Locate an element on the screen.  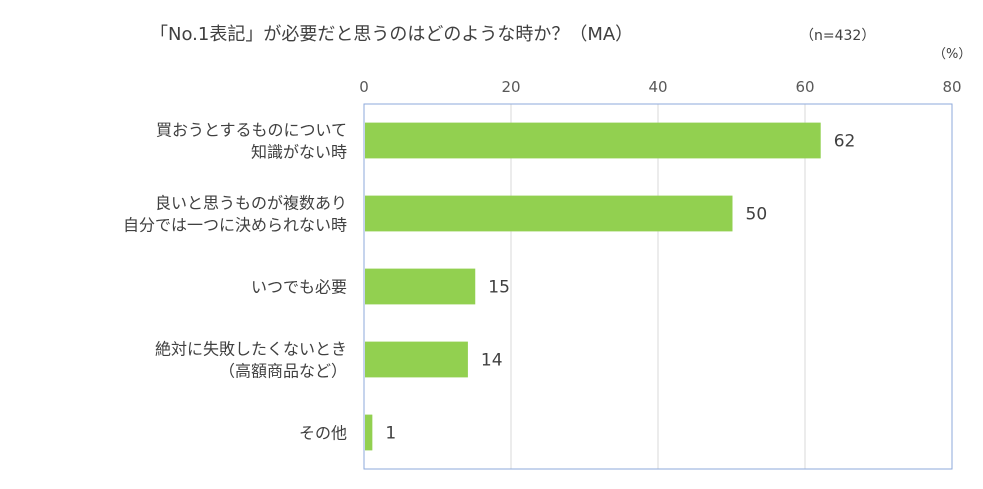
category-label: 知識がない時 is located at coordinates (299, 152).